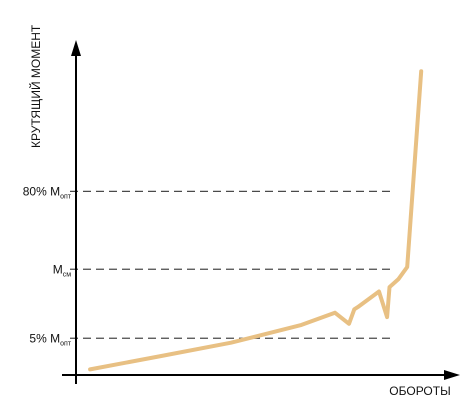 Image resolution: width=473 pixels, height=396 pixels. Describe the element at coordinates (50, 339) in the screenshot. I see `reference-label-2: 5% Mопт` at that location.